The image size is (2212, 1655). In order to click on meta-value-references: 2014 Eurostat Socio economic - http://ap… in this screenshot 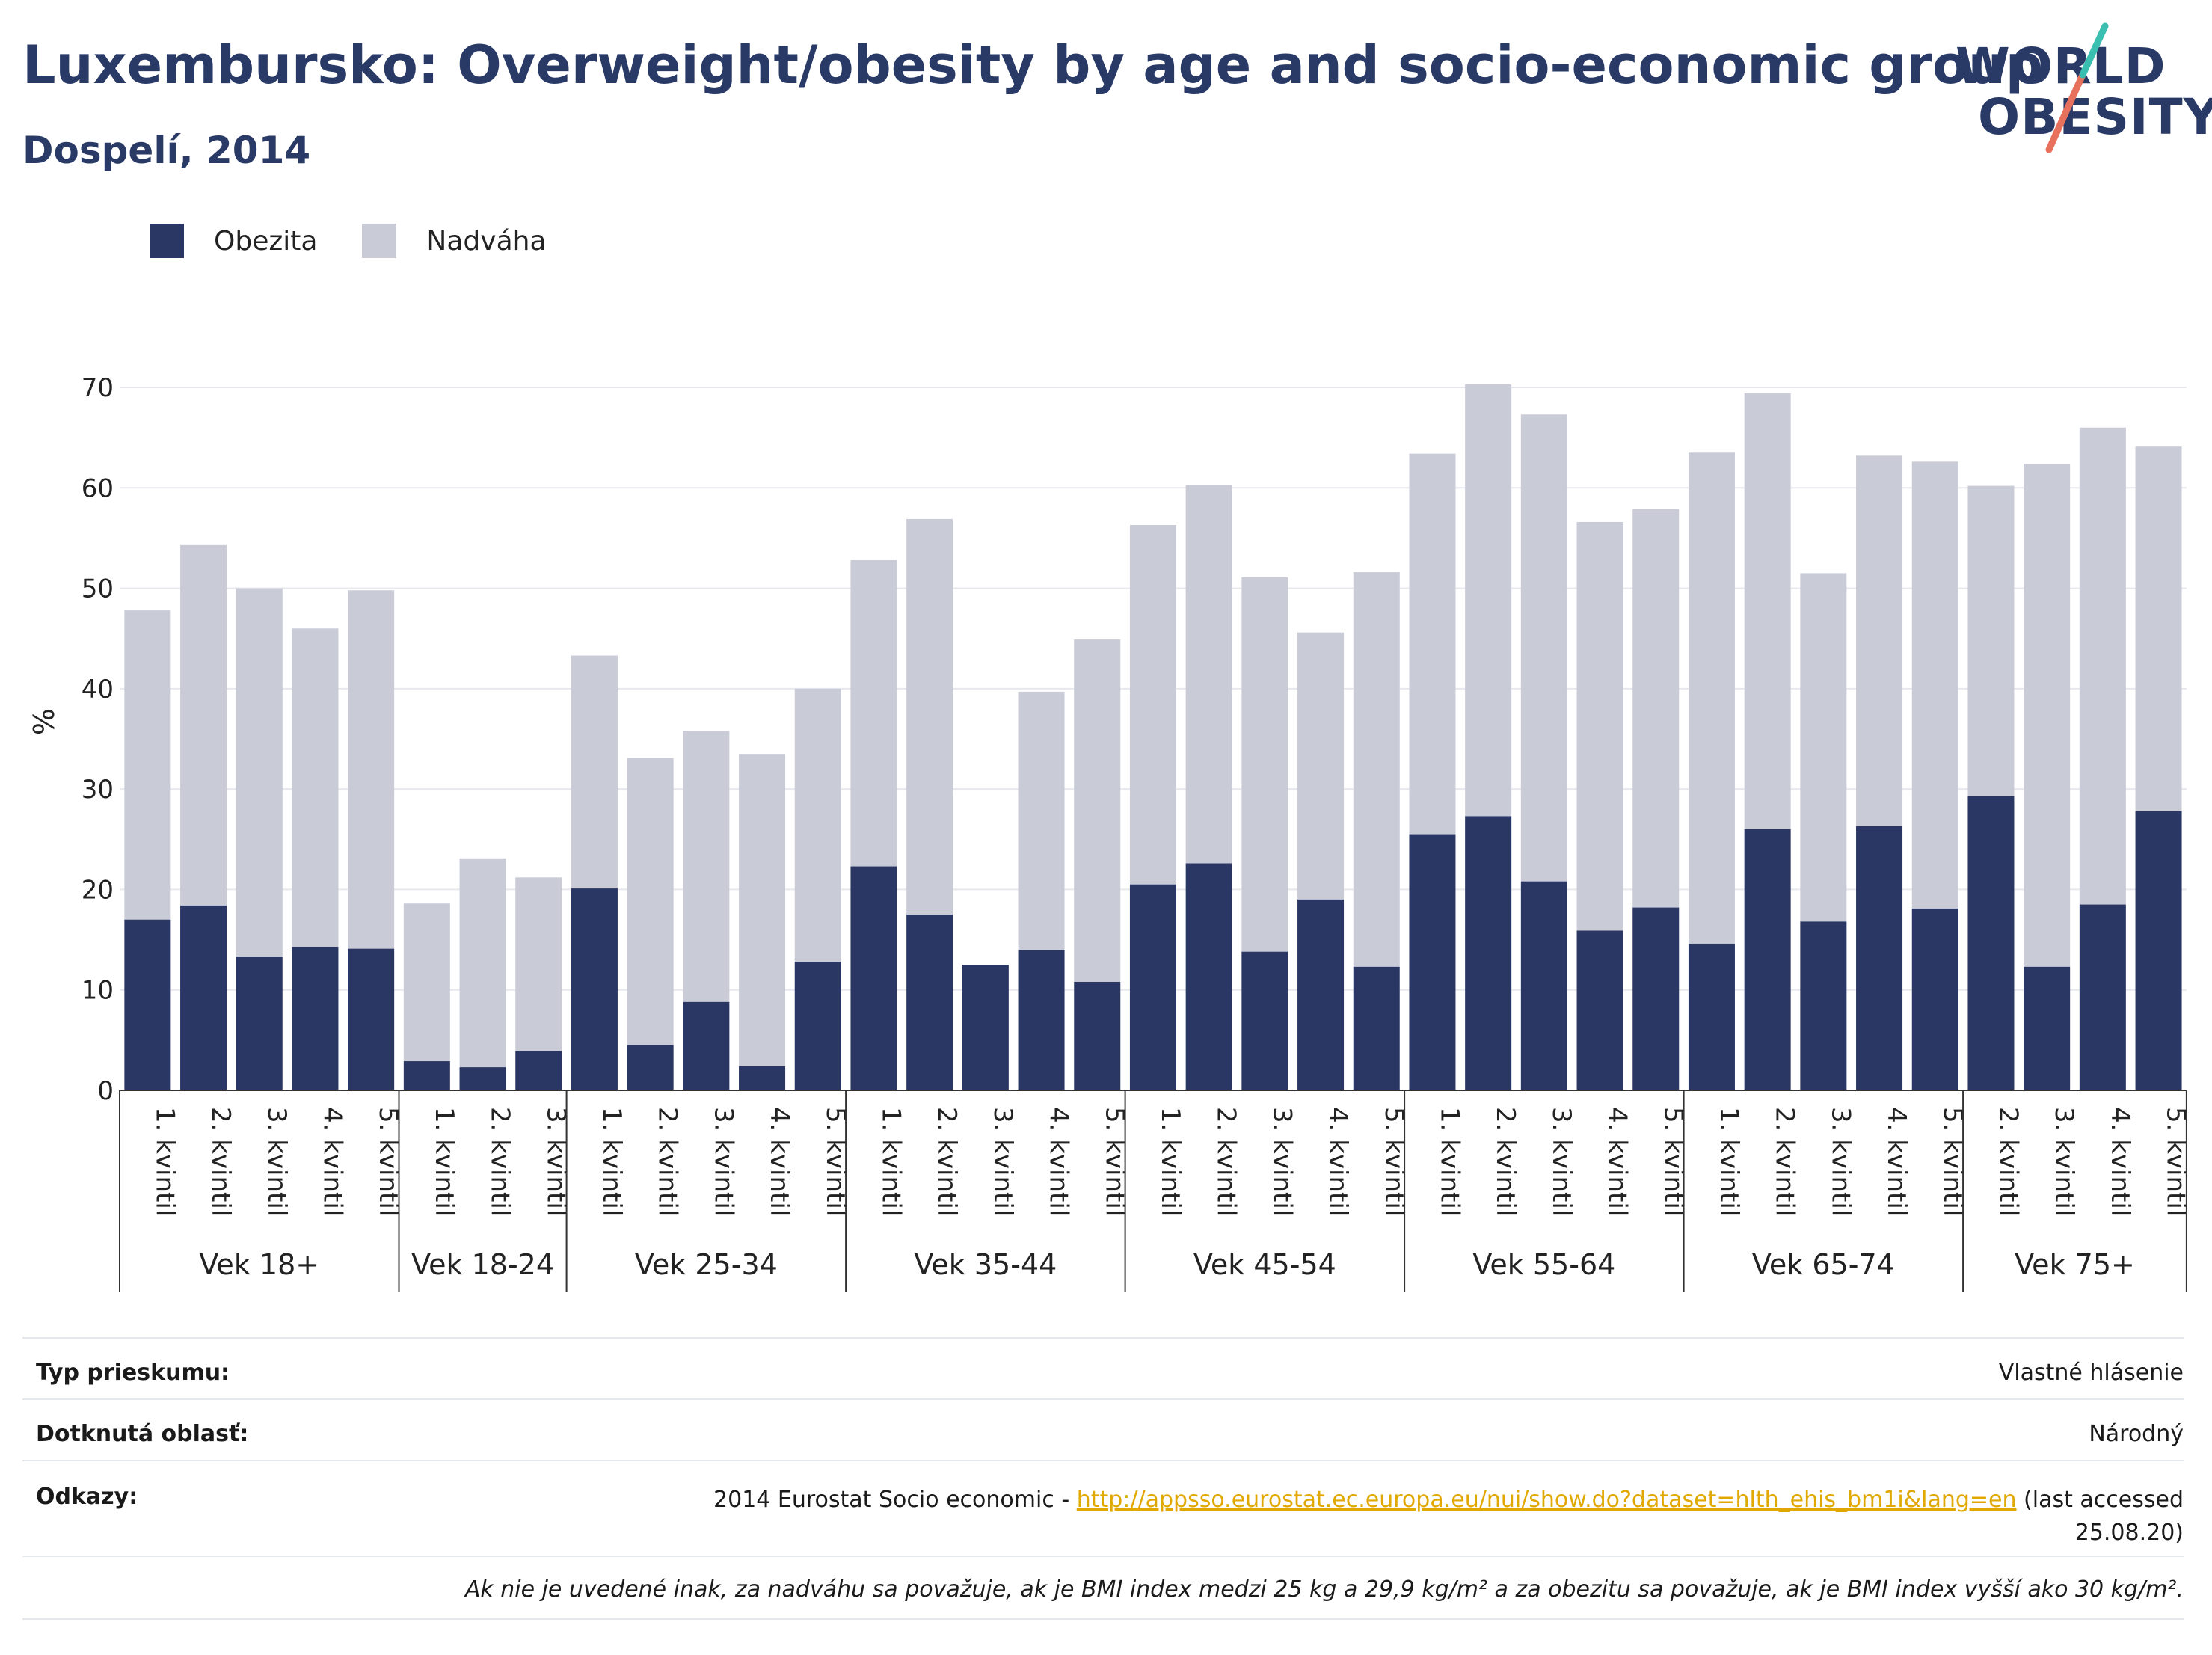, I will do `click(1448, 1517)`.